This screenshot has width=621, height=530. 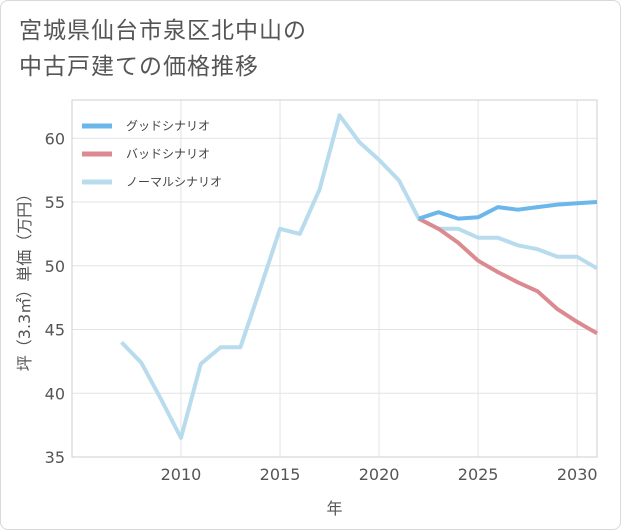 What do you see at coordinates (139, 67) in the screenshot?
I see `title-line-2: 中古戸建ての価格推移` at bounding box center [139, 67].